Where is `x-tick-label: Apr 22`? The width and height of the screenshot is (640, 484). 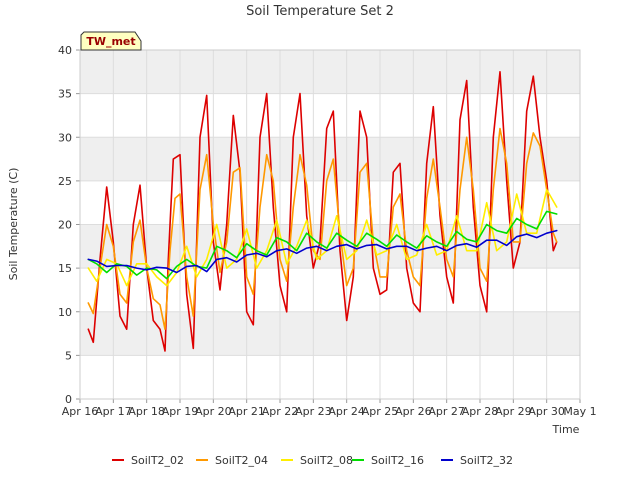
x-tick-label: Apr 22 is located at coordinates (280, 411).